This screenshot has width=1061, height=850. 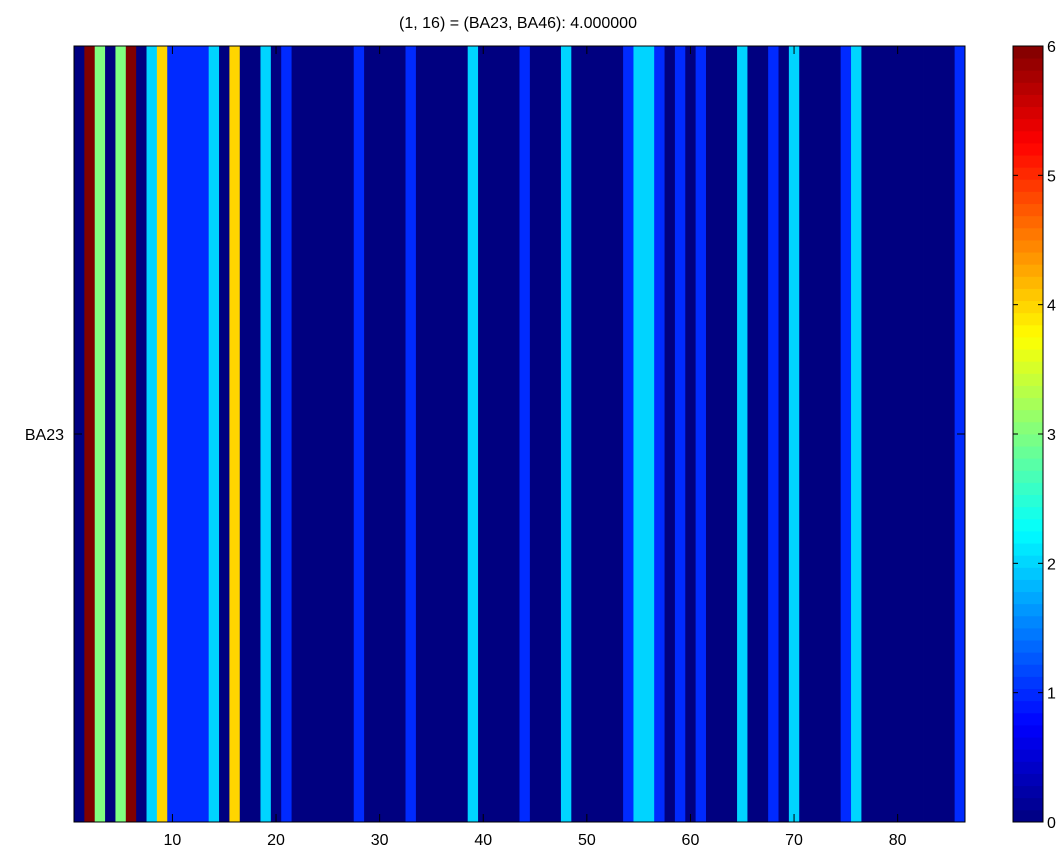 What do you see at coordinates (1051, 176) in the screenshot?
I see `colorbar-tick-label: 5` at bounding box center [1051, 176].